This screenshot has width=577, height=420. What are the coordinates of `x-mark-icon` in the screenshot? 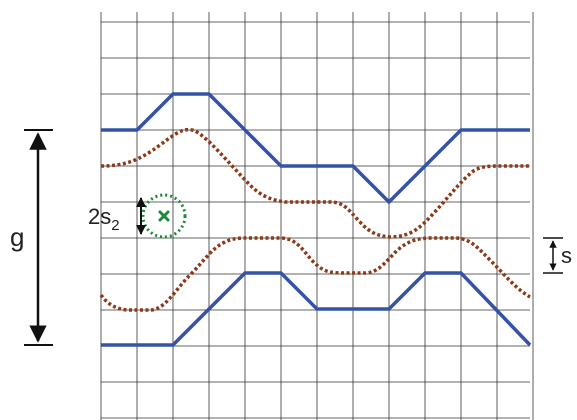 It's located at (164, 216).